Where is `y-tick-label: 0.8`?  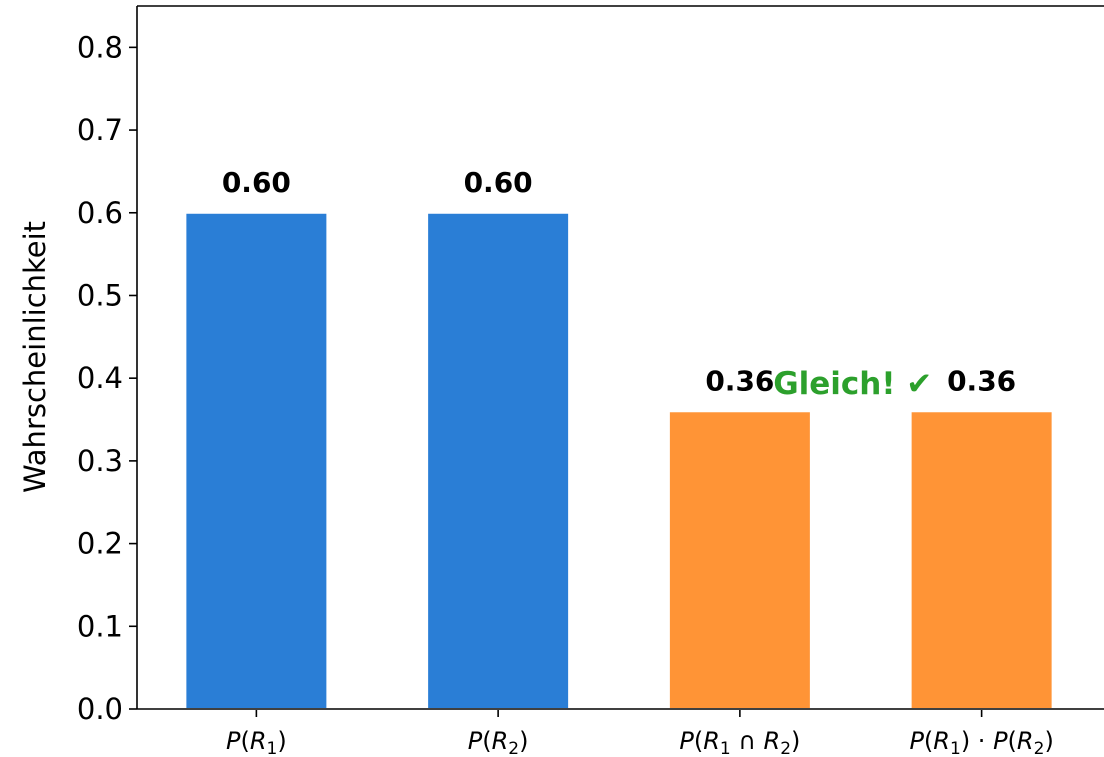 y-tick-label: 0.8 is located at coordinates (100, 47).